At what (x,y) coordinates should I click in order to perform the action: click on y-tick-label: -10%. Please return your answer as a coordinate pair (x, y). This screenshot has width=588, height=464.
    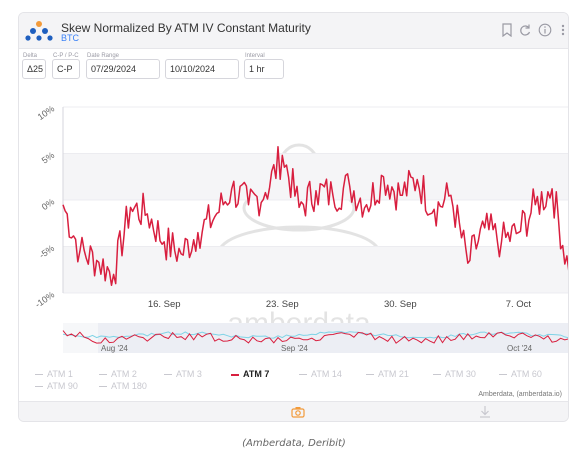
    Looking at the image, I should click on (44, 299).